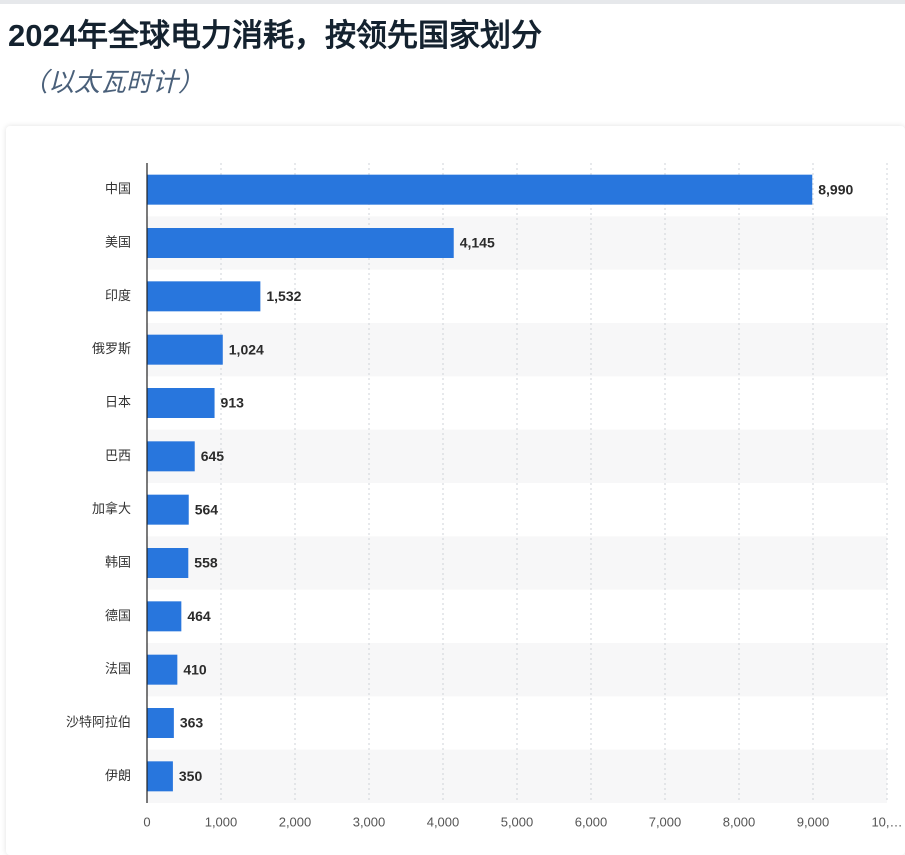  I want to click on x-tick-label: 1,000, so click(221, 821).